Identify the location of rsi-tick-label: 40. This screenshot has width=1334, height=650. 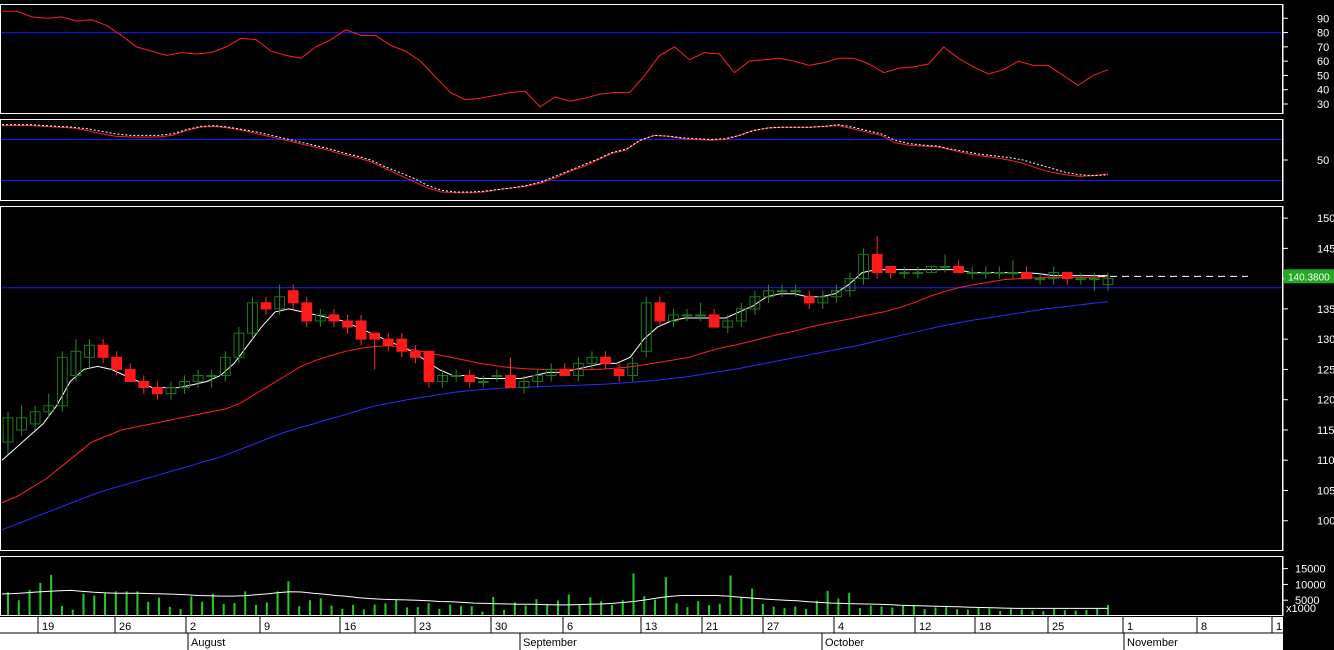
(1323, 91).